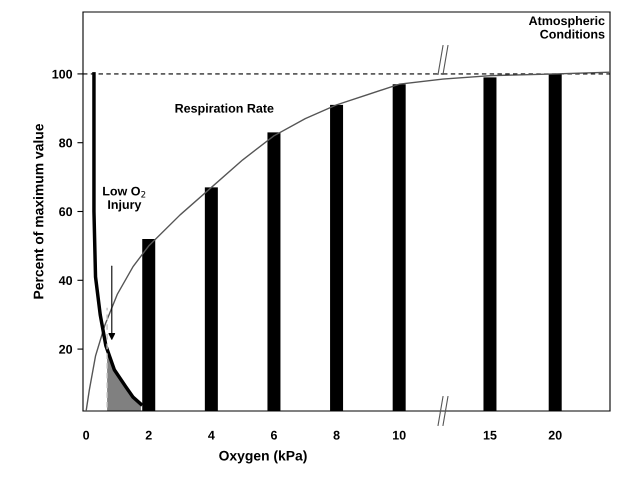 The height and width of the screenshot is (479, 618). Describe the element at coordinates (273, 435) in the screenshot. I see `x-tick-label: 6` at that location.